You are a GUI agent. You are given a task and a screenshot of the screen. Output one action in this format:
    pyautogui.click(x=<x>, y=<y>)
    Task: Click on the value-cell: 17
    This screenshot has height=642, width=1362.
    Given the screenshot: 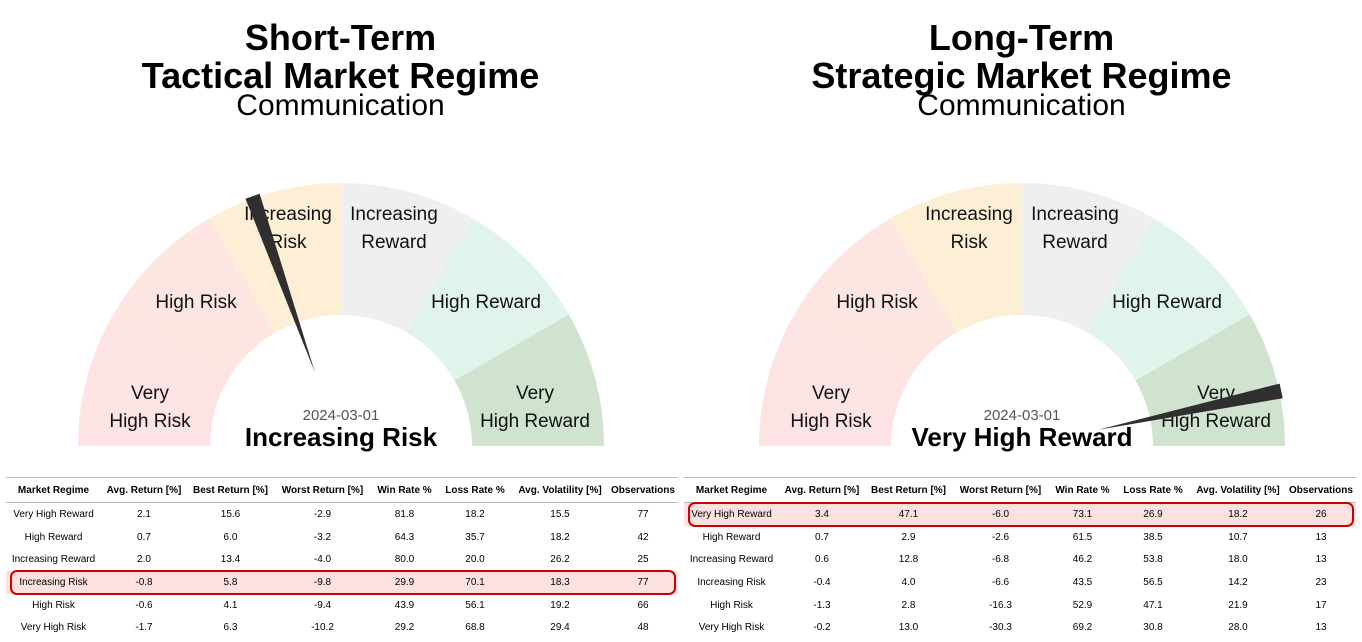 What is the action you would take?
    pyautogui.click(x=1321, y=605)
    